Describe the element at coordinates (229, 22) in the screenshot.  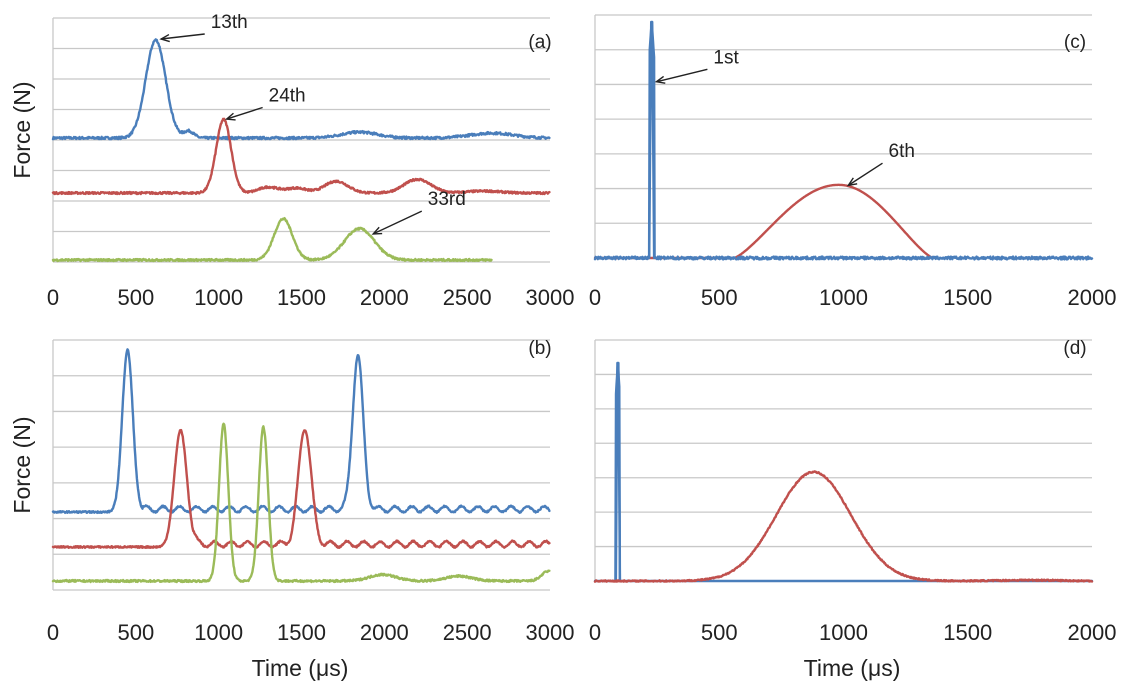
I see `annotation-label: 13th` at that location.